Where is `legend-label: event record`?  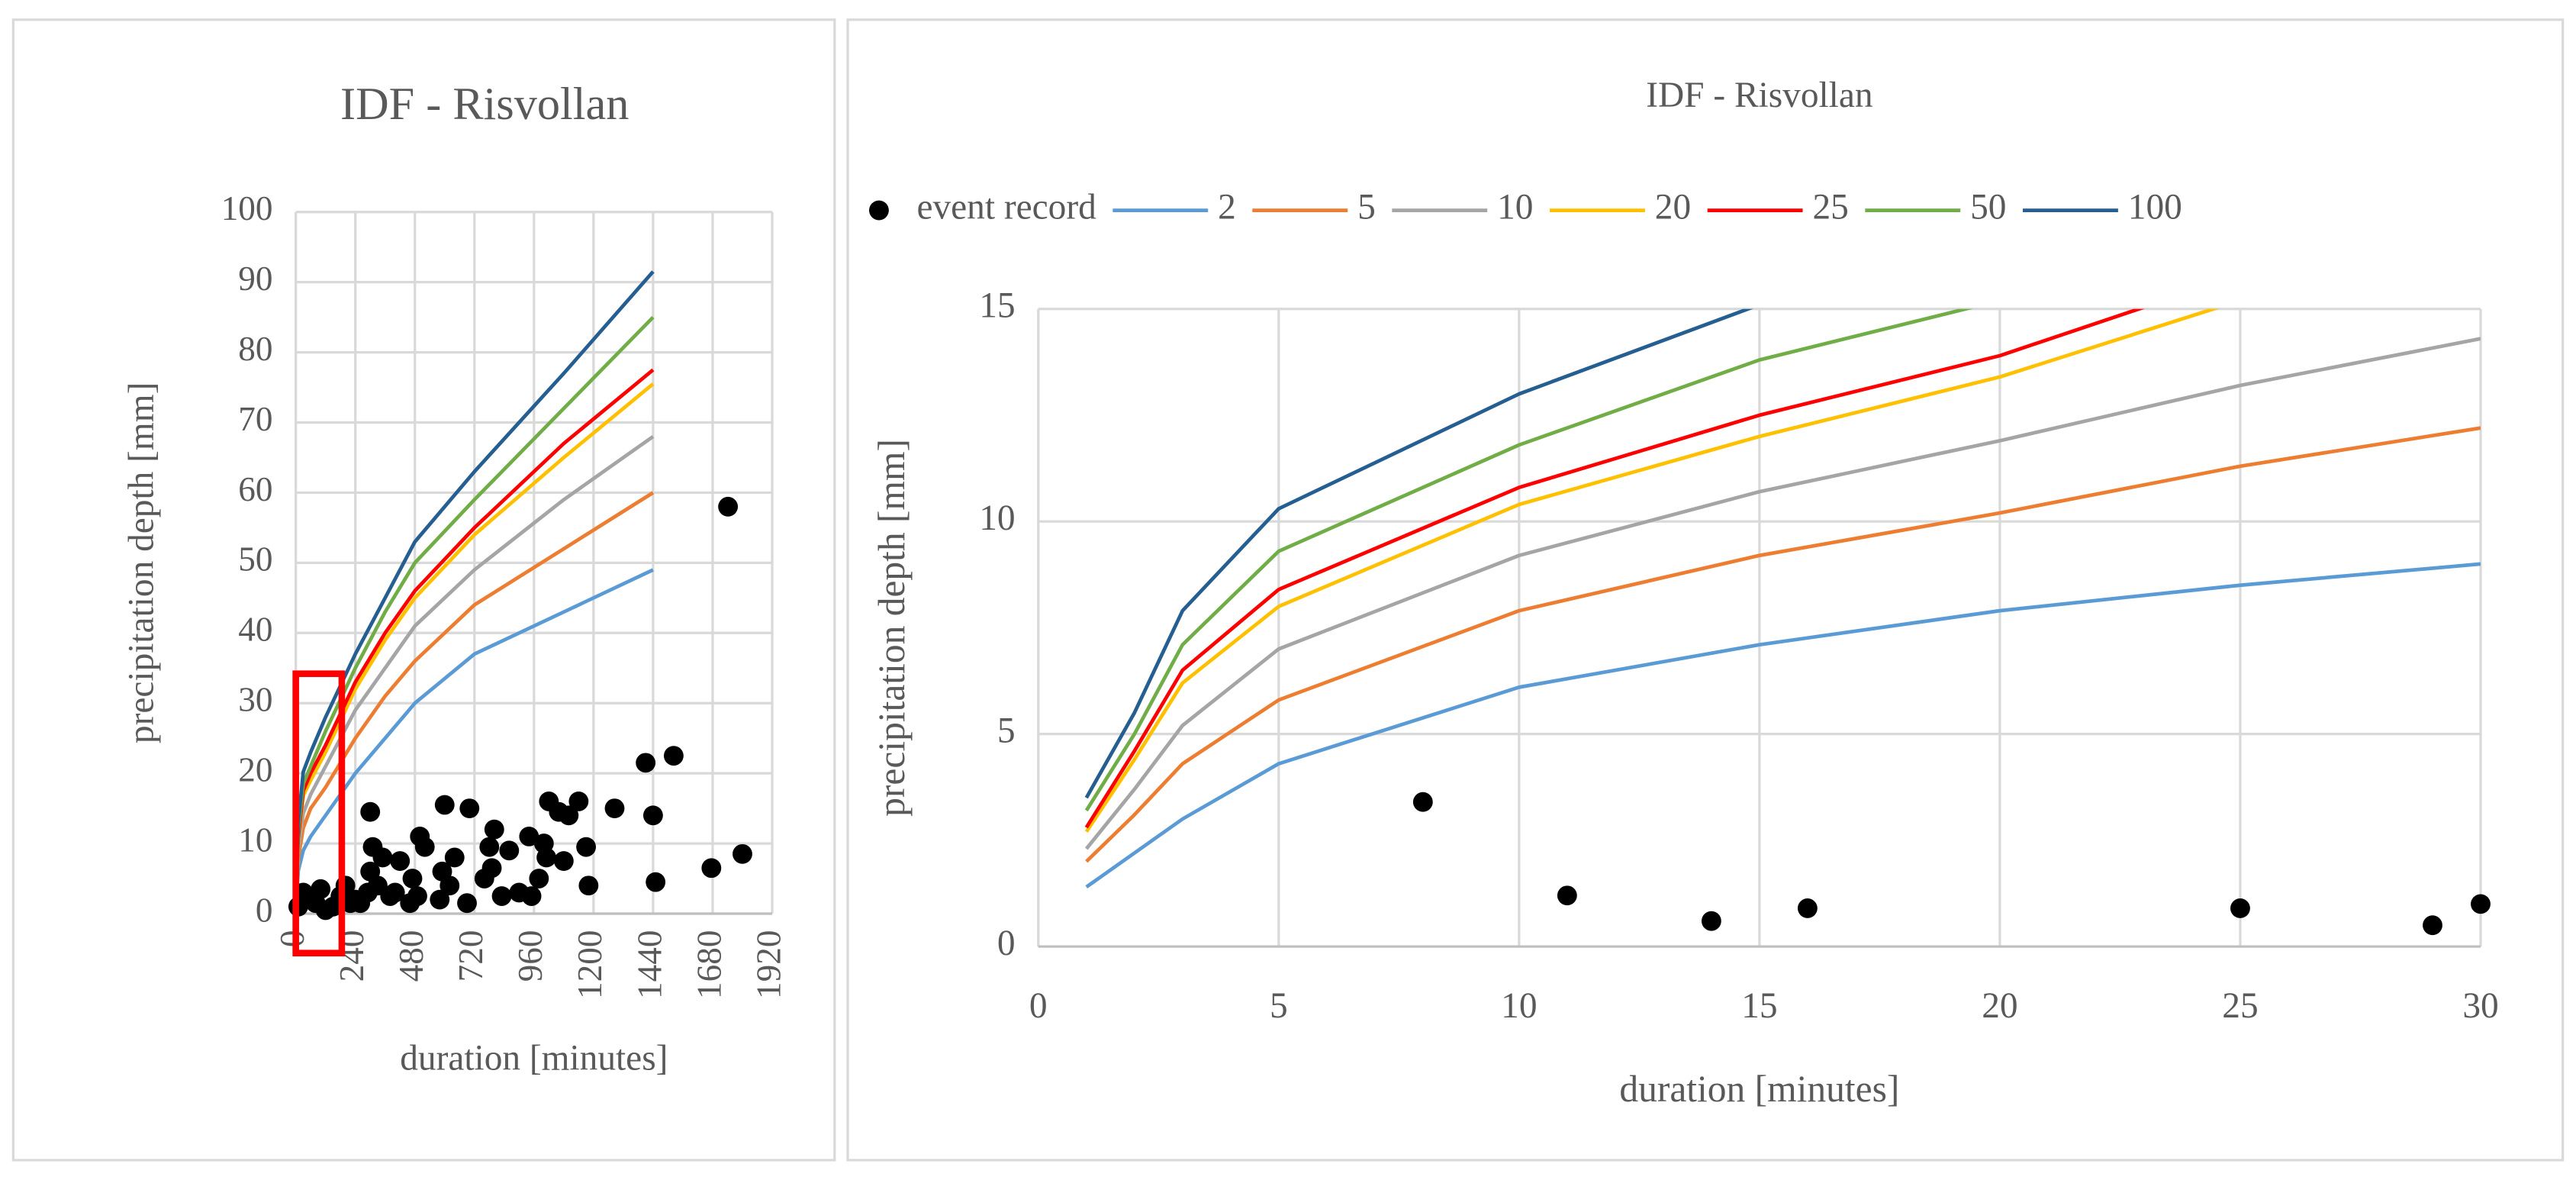 legend-label: event record is located at coordinates (1006, 207).